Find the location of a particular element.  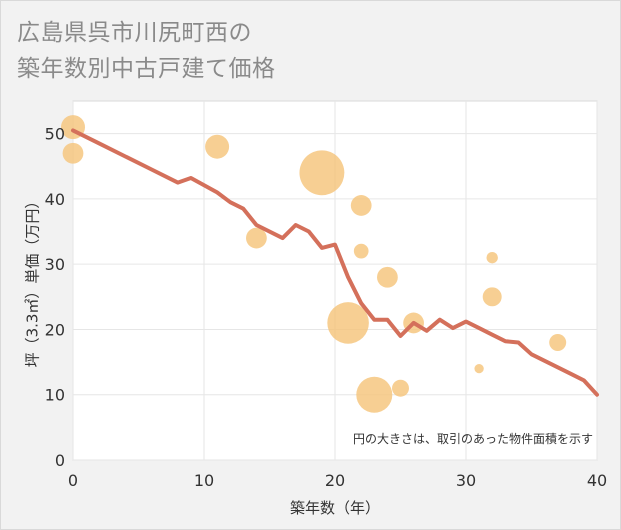

y-tick-label: 40 is located at coordinates (55, 199).